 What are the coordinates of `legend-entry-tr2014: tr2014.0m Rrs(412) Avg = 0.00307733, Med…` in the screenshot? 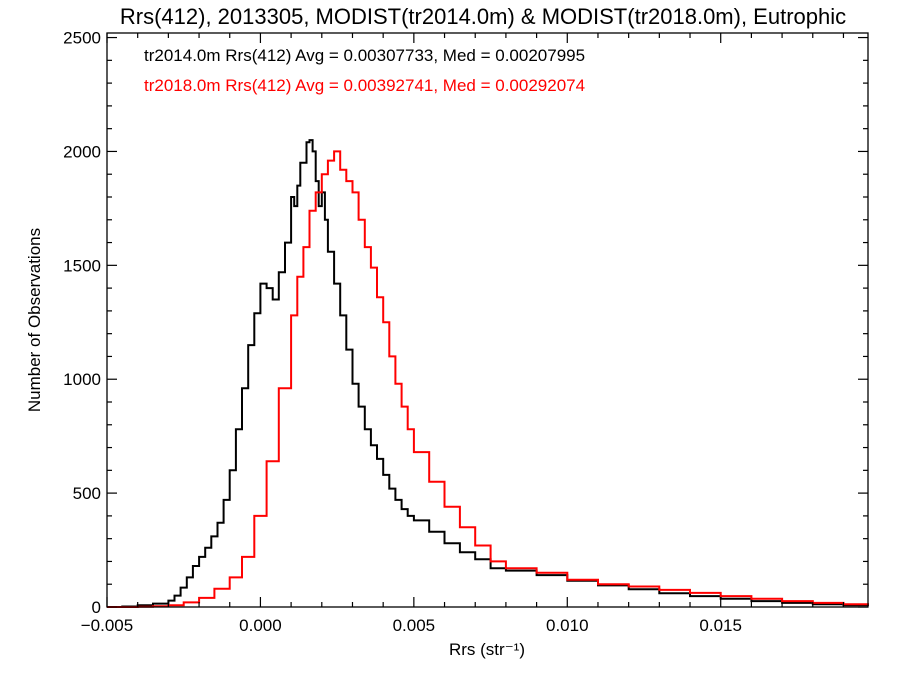 It's located at (364, 55).